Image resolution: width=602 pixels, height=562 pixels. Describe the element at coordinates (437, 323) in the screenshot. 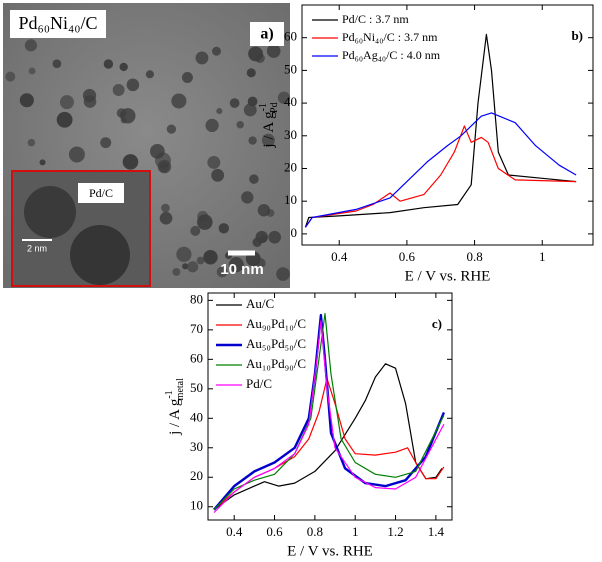

I see `panel-label: c)` at that location.